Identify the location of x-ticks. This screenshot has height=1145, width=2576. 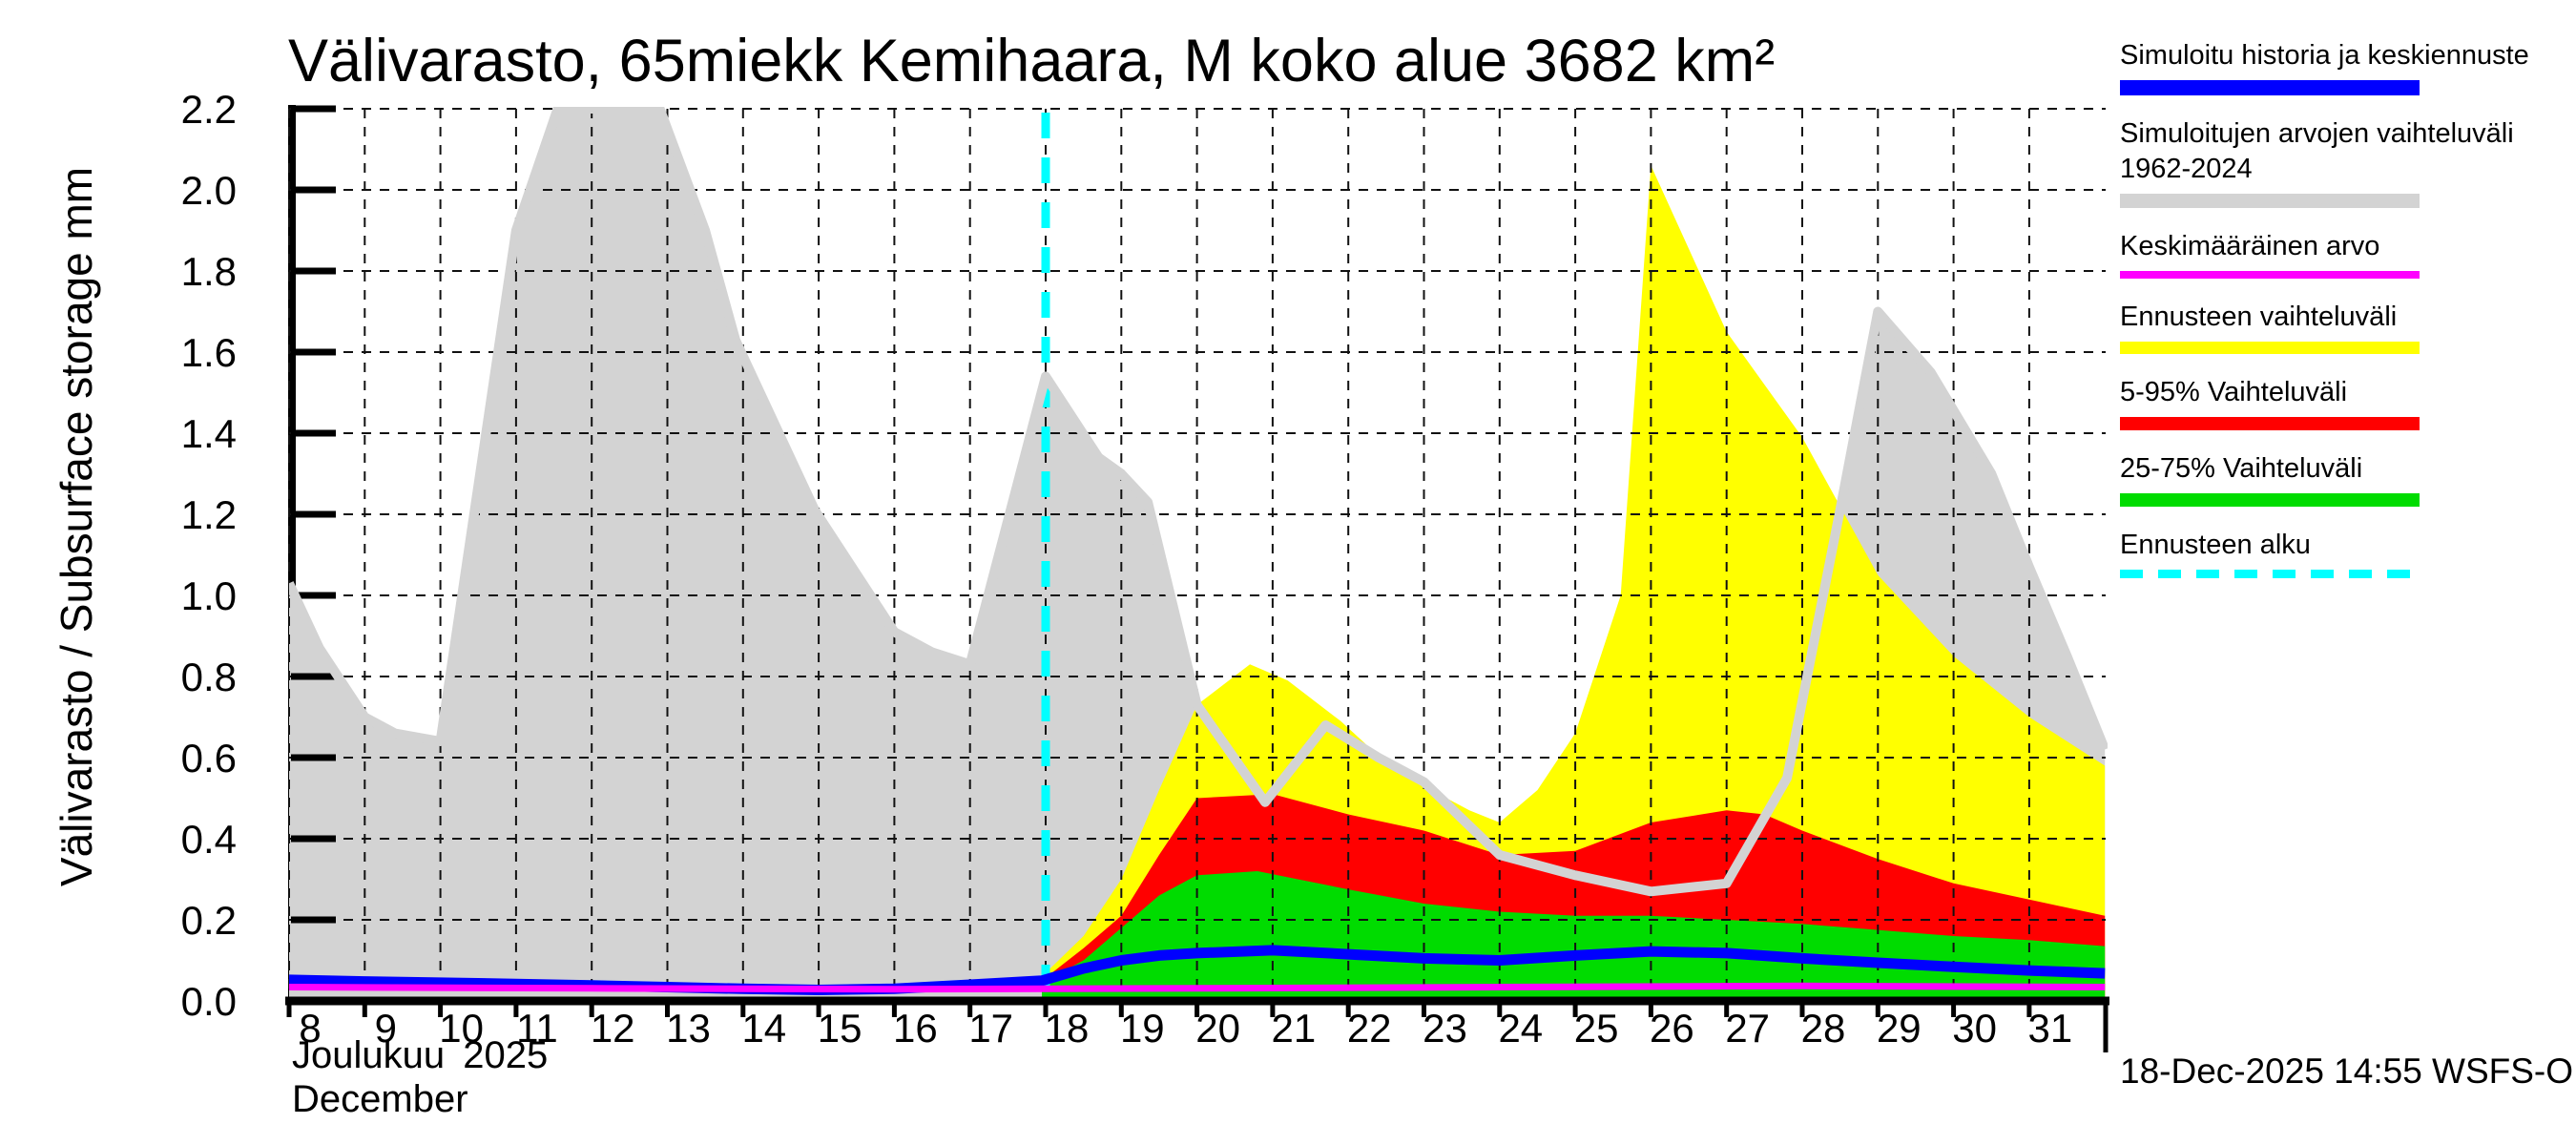
(1197, 1026).